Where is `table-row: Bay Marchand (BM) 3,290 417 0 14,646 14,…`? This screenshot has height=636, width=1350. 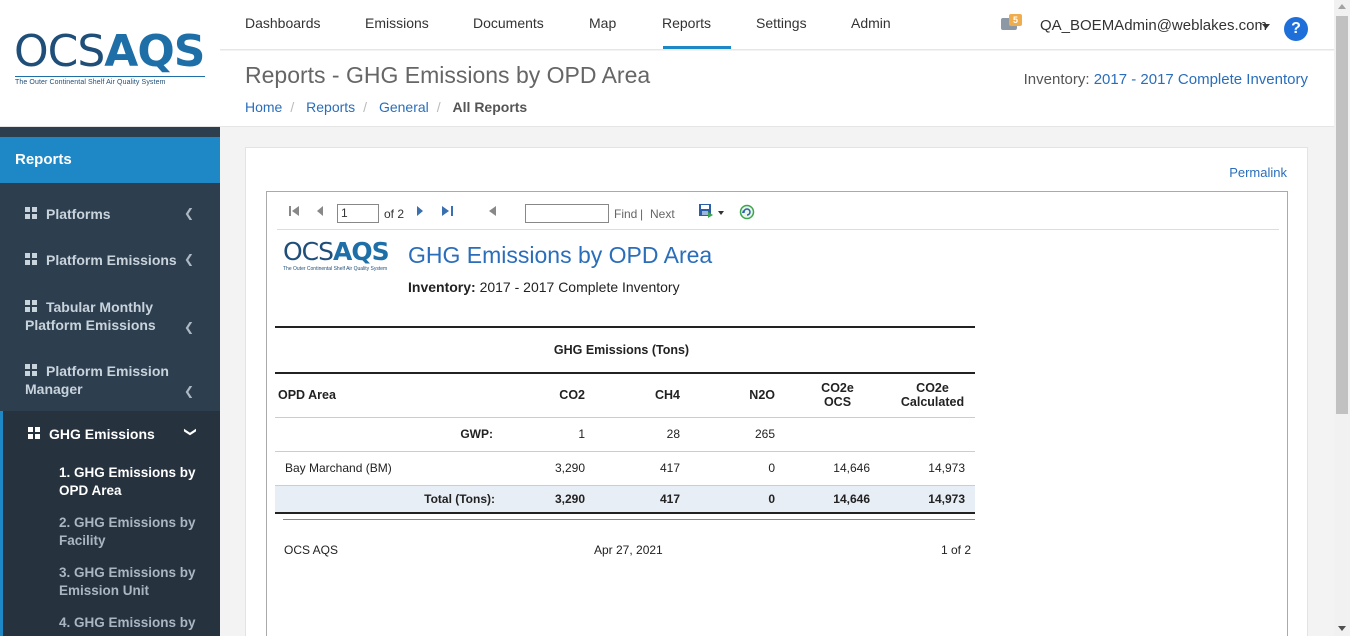
table-row: Bay Marchand (BM) 3,290 417 0 14,646 14,… is located at coordinates (625, 468).